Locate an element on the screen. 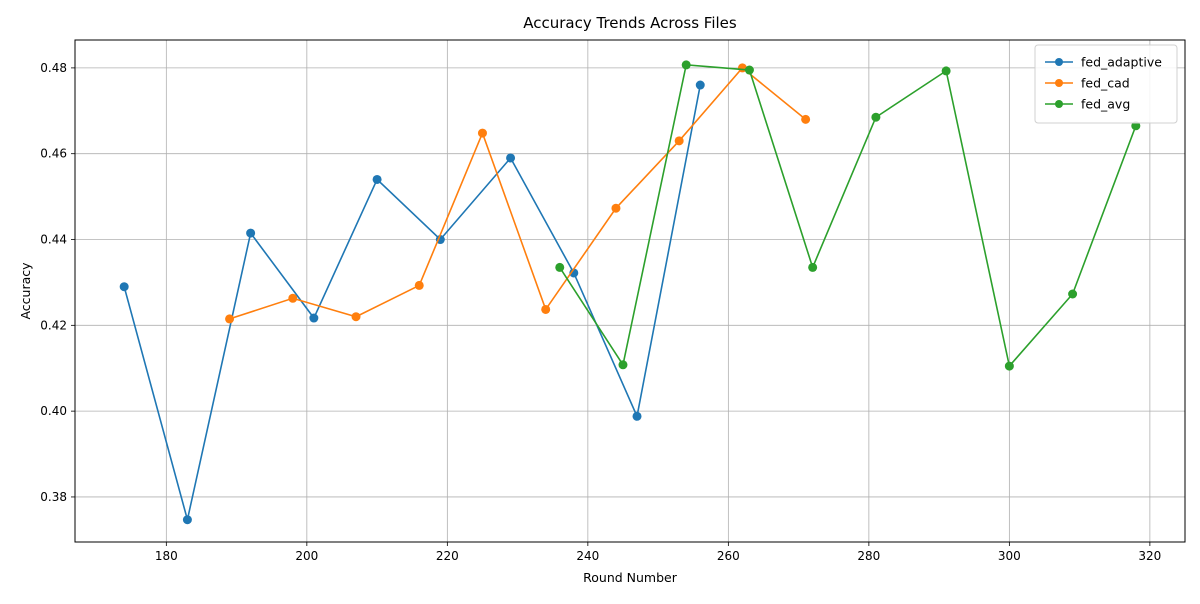 The height and width of the screenshot is (604, 1200). x-tick-label: 300 is located at coordinates (1009, 556).